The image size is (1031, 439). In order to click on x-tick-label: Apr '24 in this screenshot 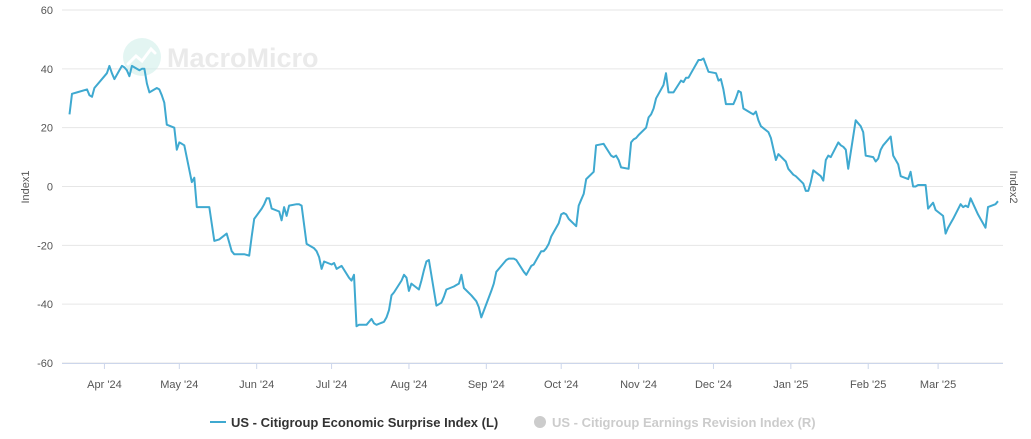, I will do `click(104, 385)`.